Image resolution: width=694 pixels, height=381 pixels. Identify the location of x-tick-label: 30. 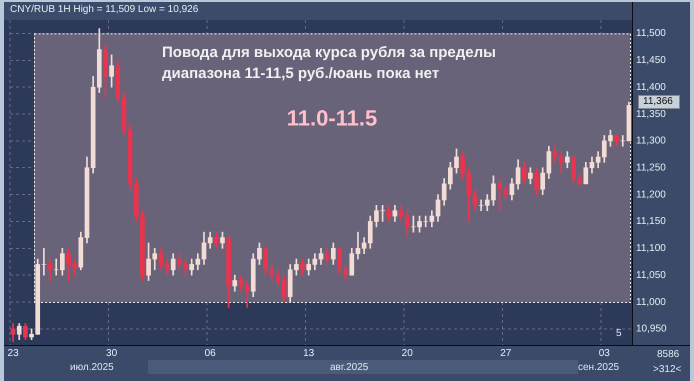
(112, 353).